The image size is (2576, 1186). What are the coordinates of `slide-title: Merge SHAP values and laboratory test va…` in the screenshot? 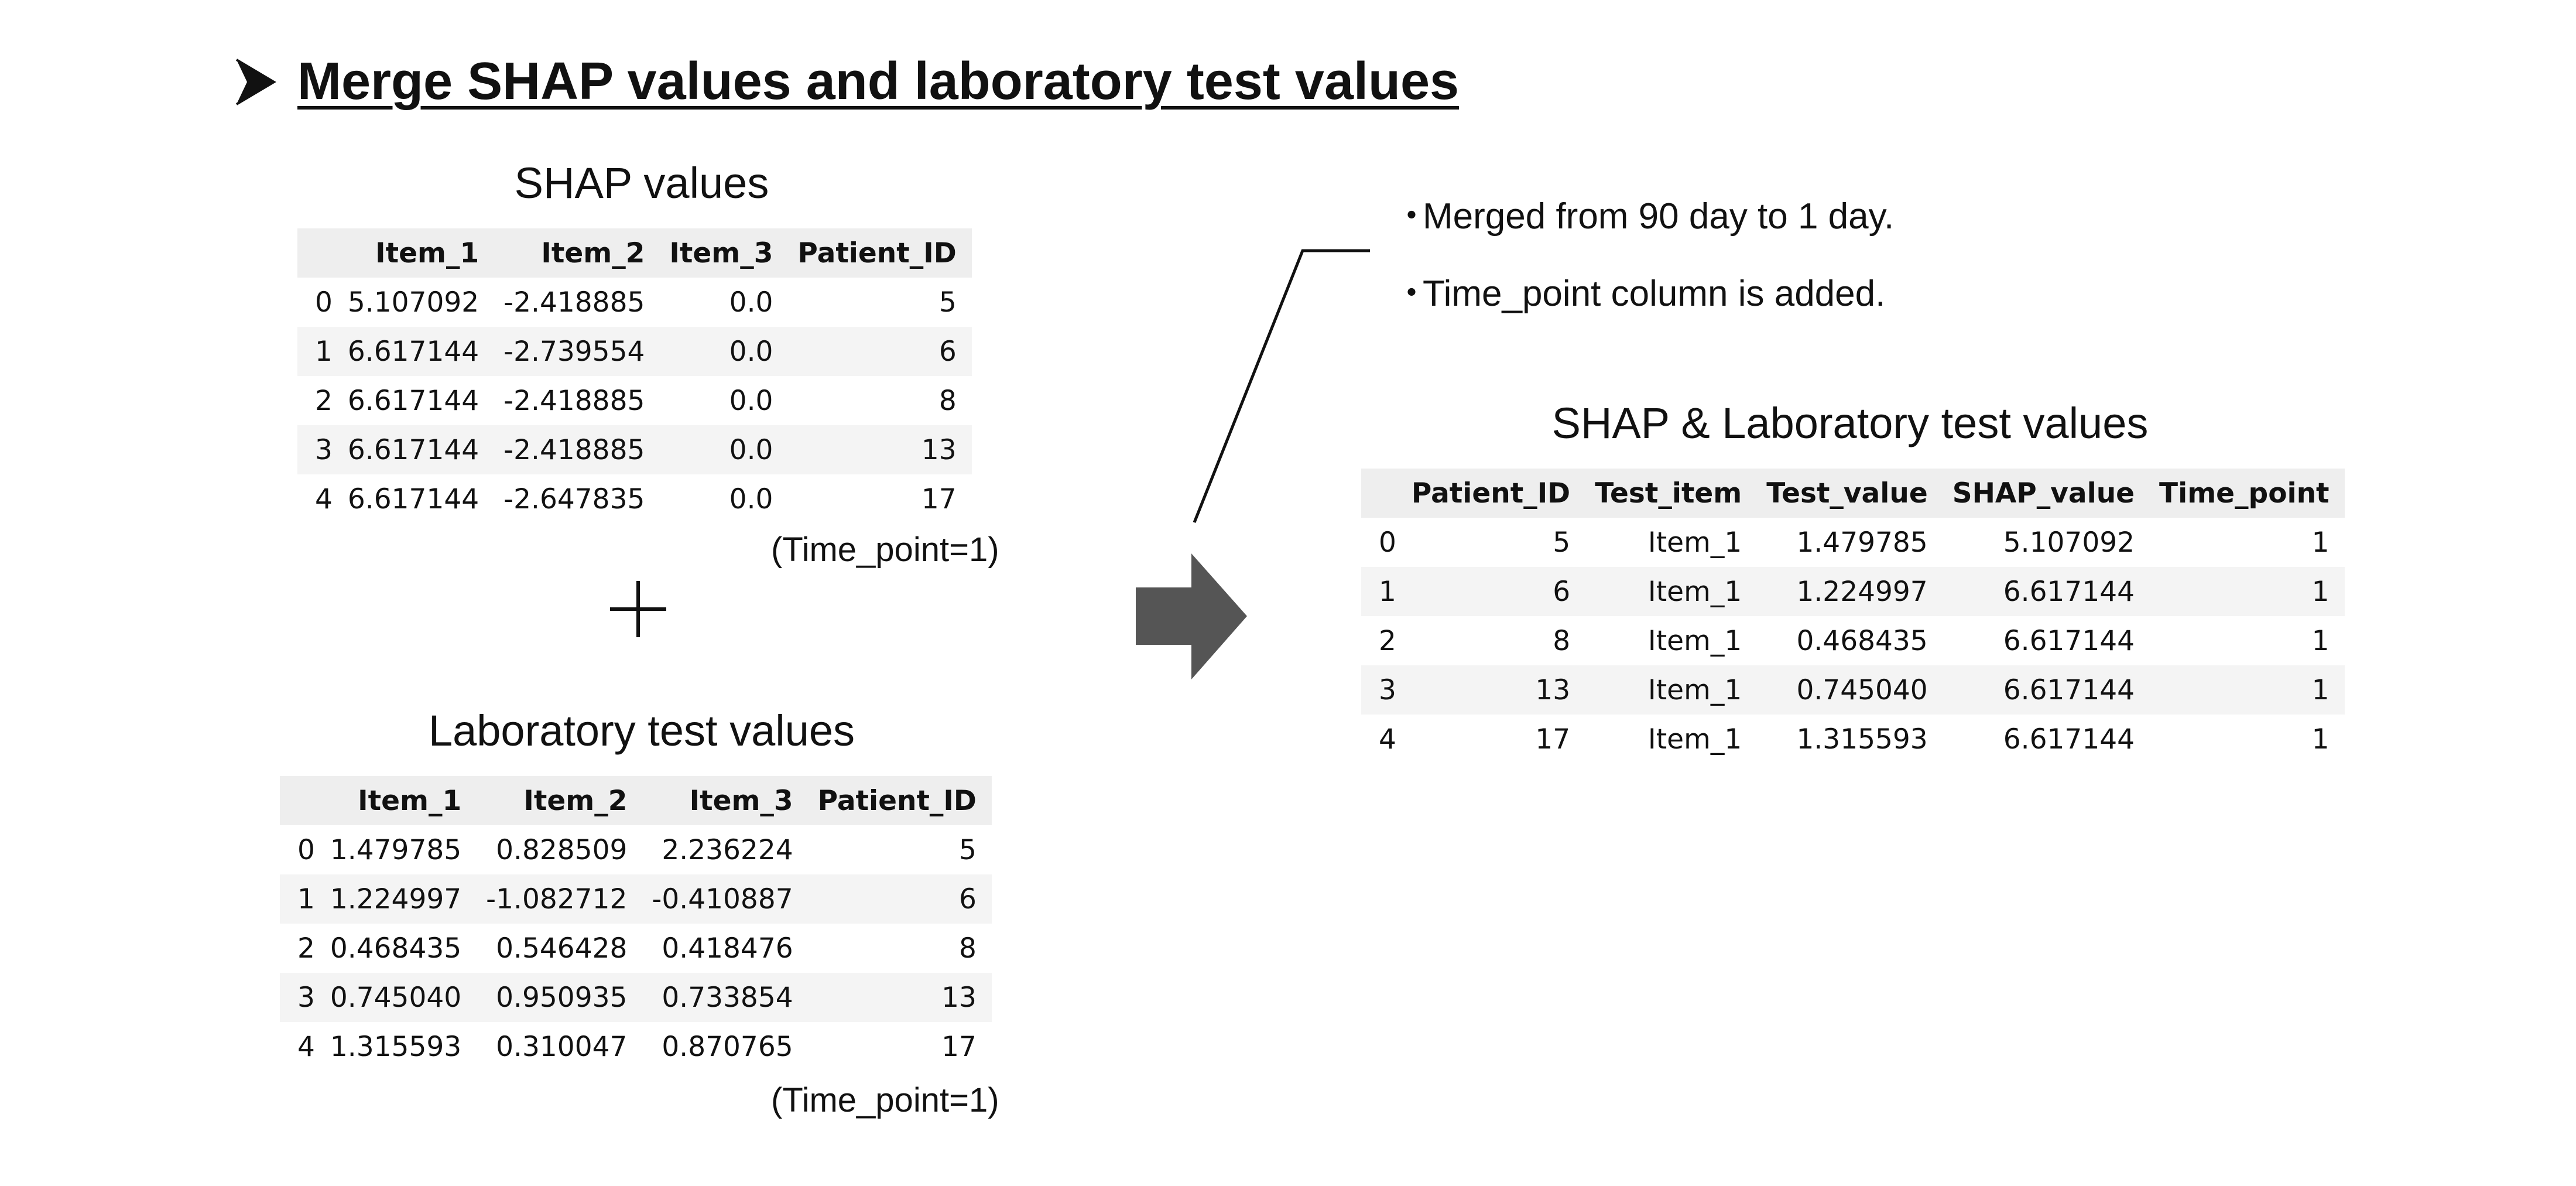 It's located at (878, 81).